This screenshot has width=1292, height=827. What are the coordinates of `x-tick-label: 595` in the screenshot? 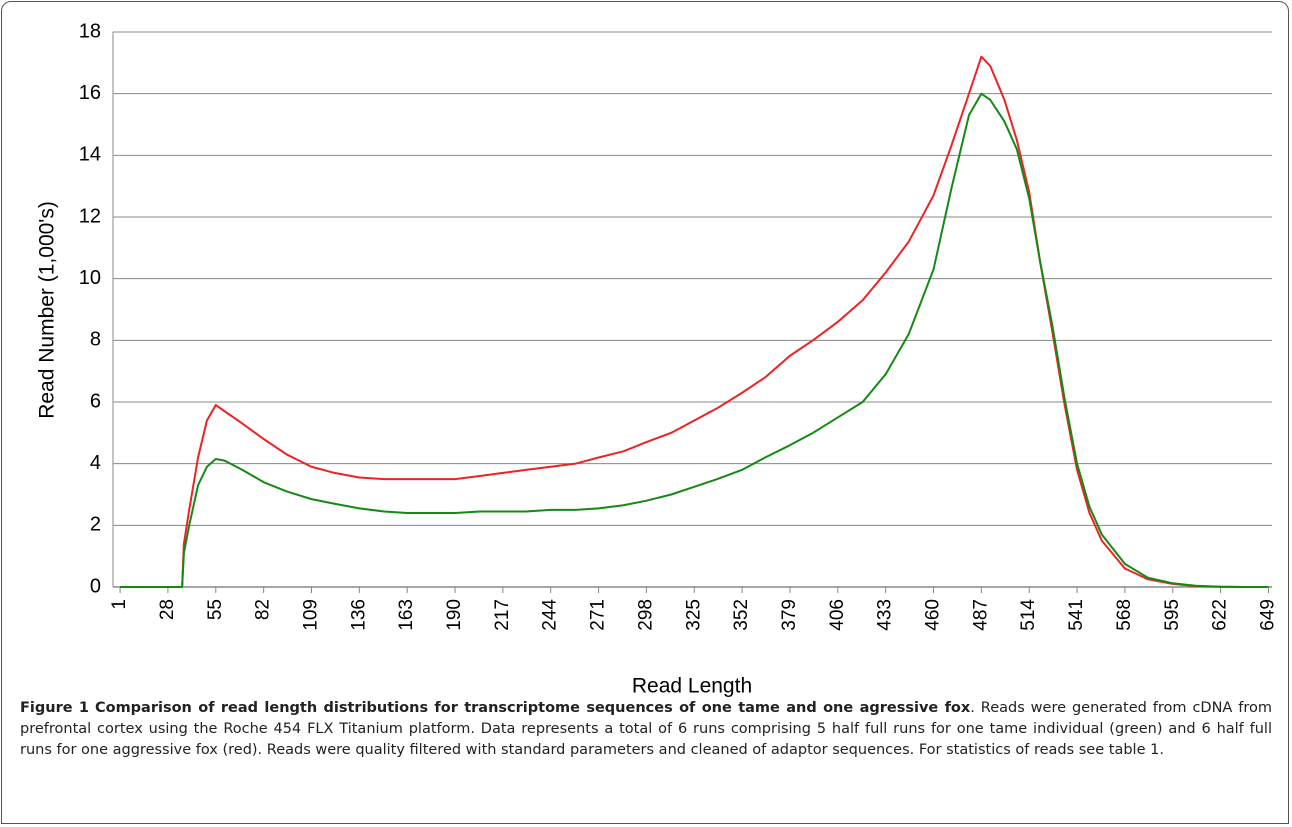 It's located at (1172, 615).